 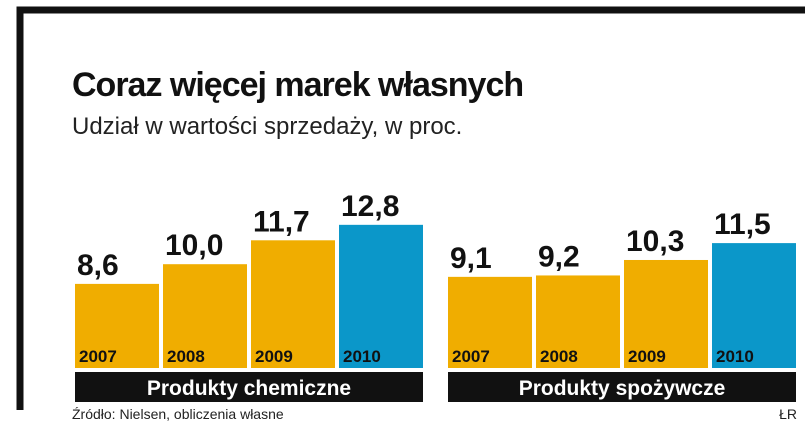 What do you see at coordinates (559, 356) in the screenshot?
I see `category-label-1-1: 2008` at bounding box center [559, 356].